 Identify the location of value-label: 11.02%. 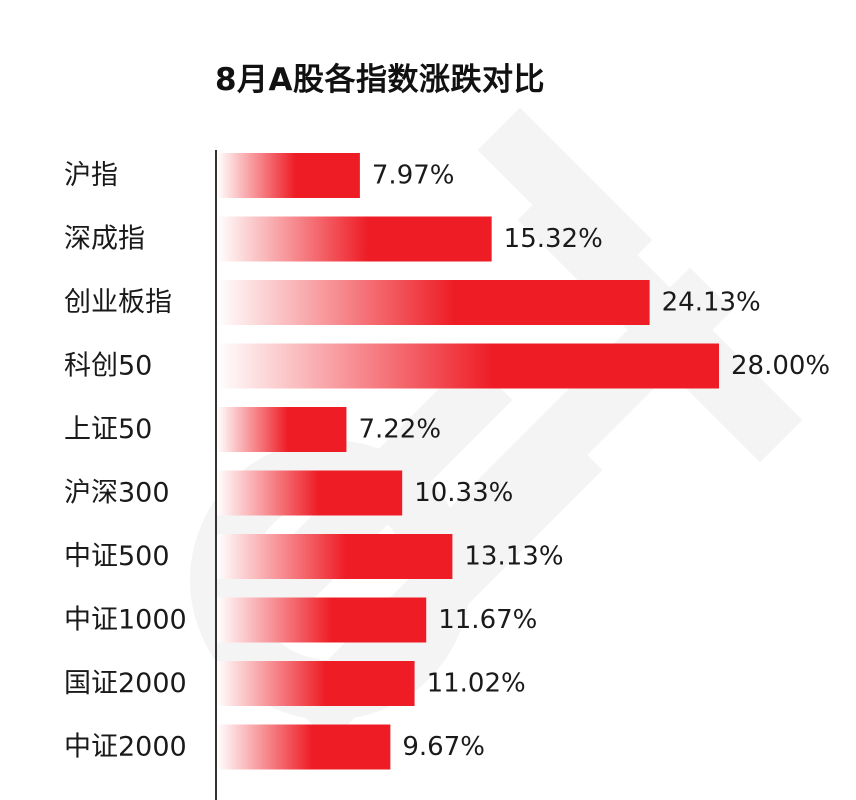
(476, 684).